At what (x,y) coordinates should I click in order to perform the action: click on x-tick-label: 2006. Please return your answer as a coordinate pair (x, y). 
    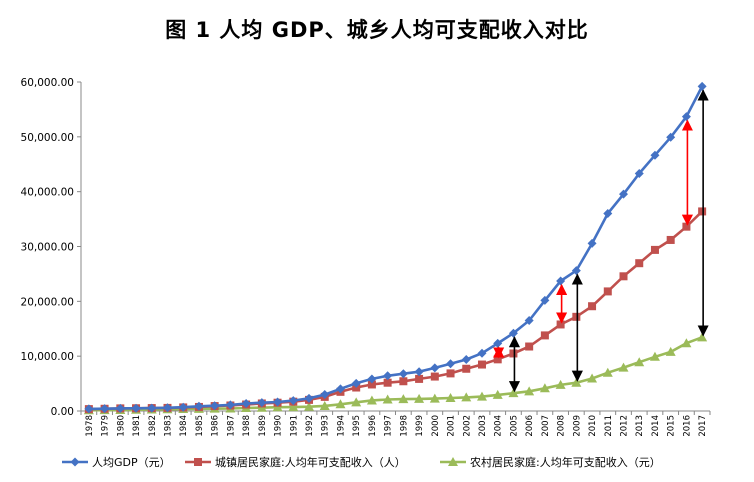
    Looking at the image, I should click on (530, 426).